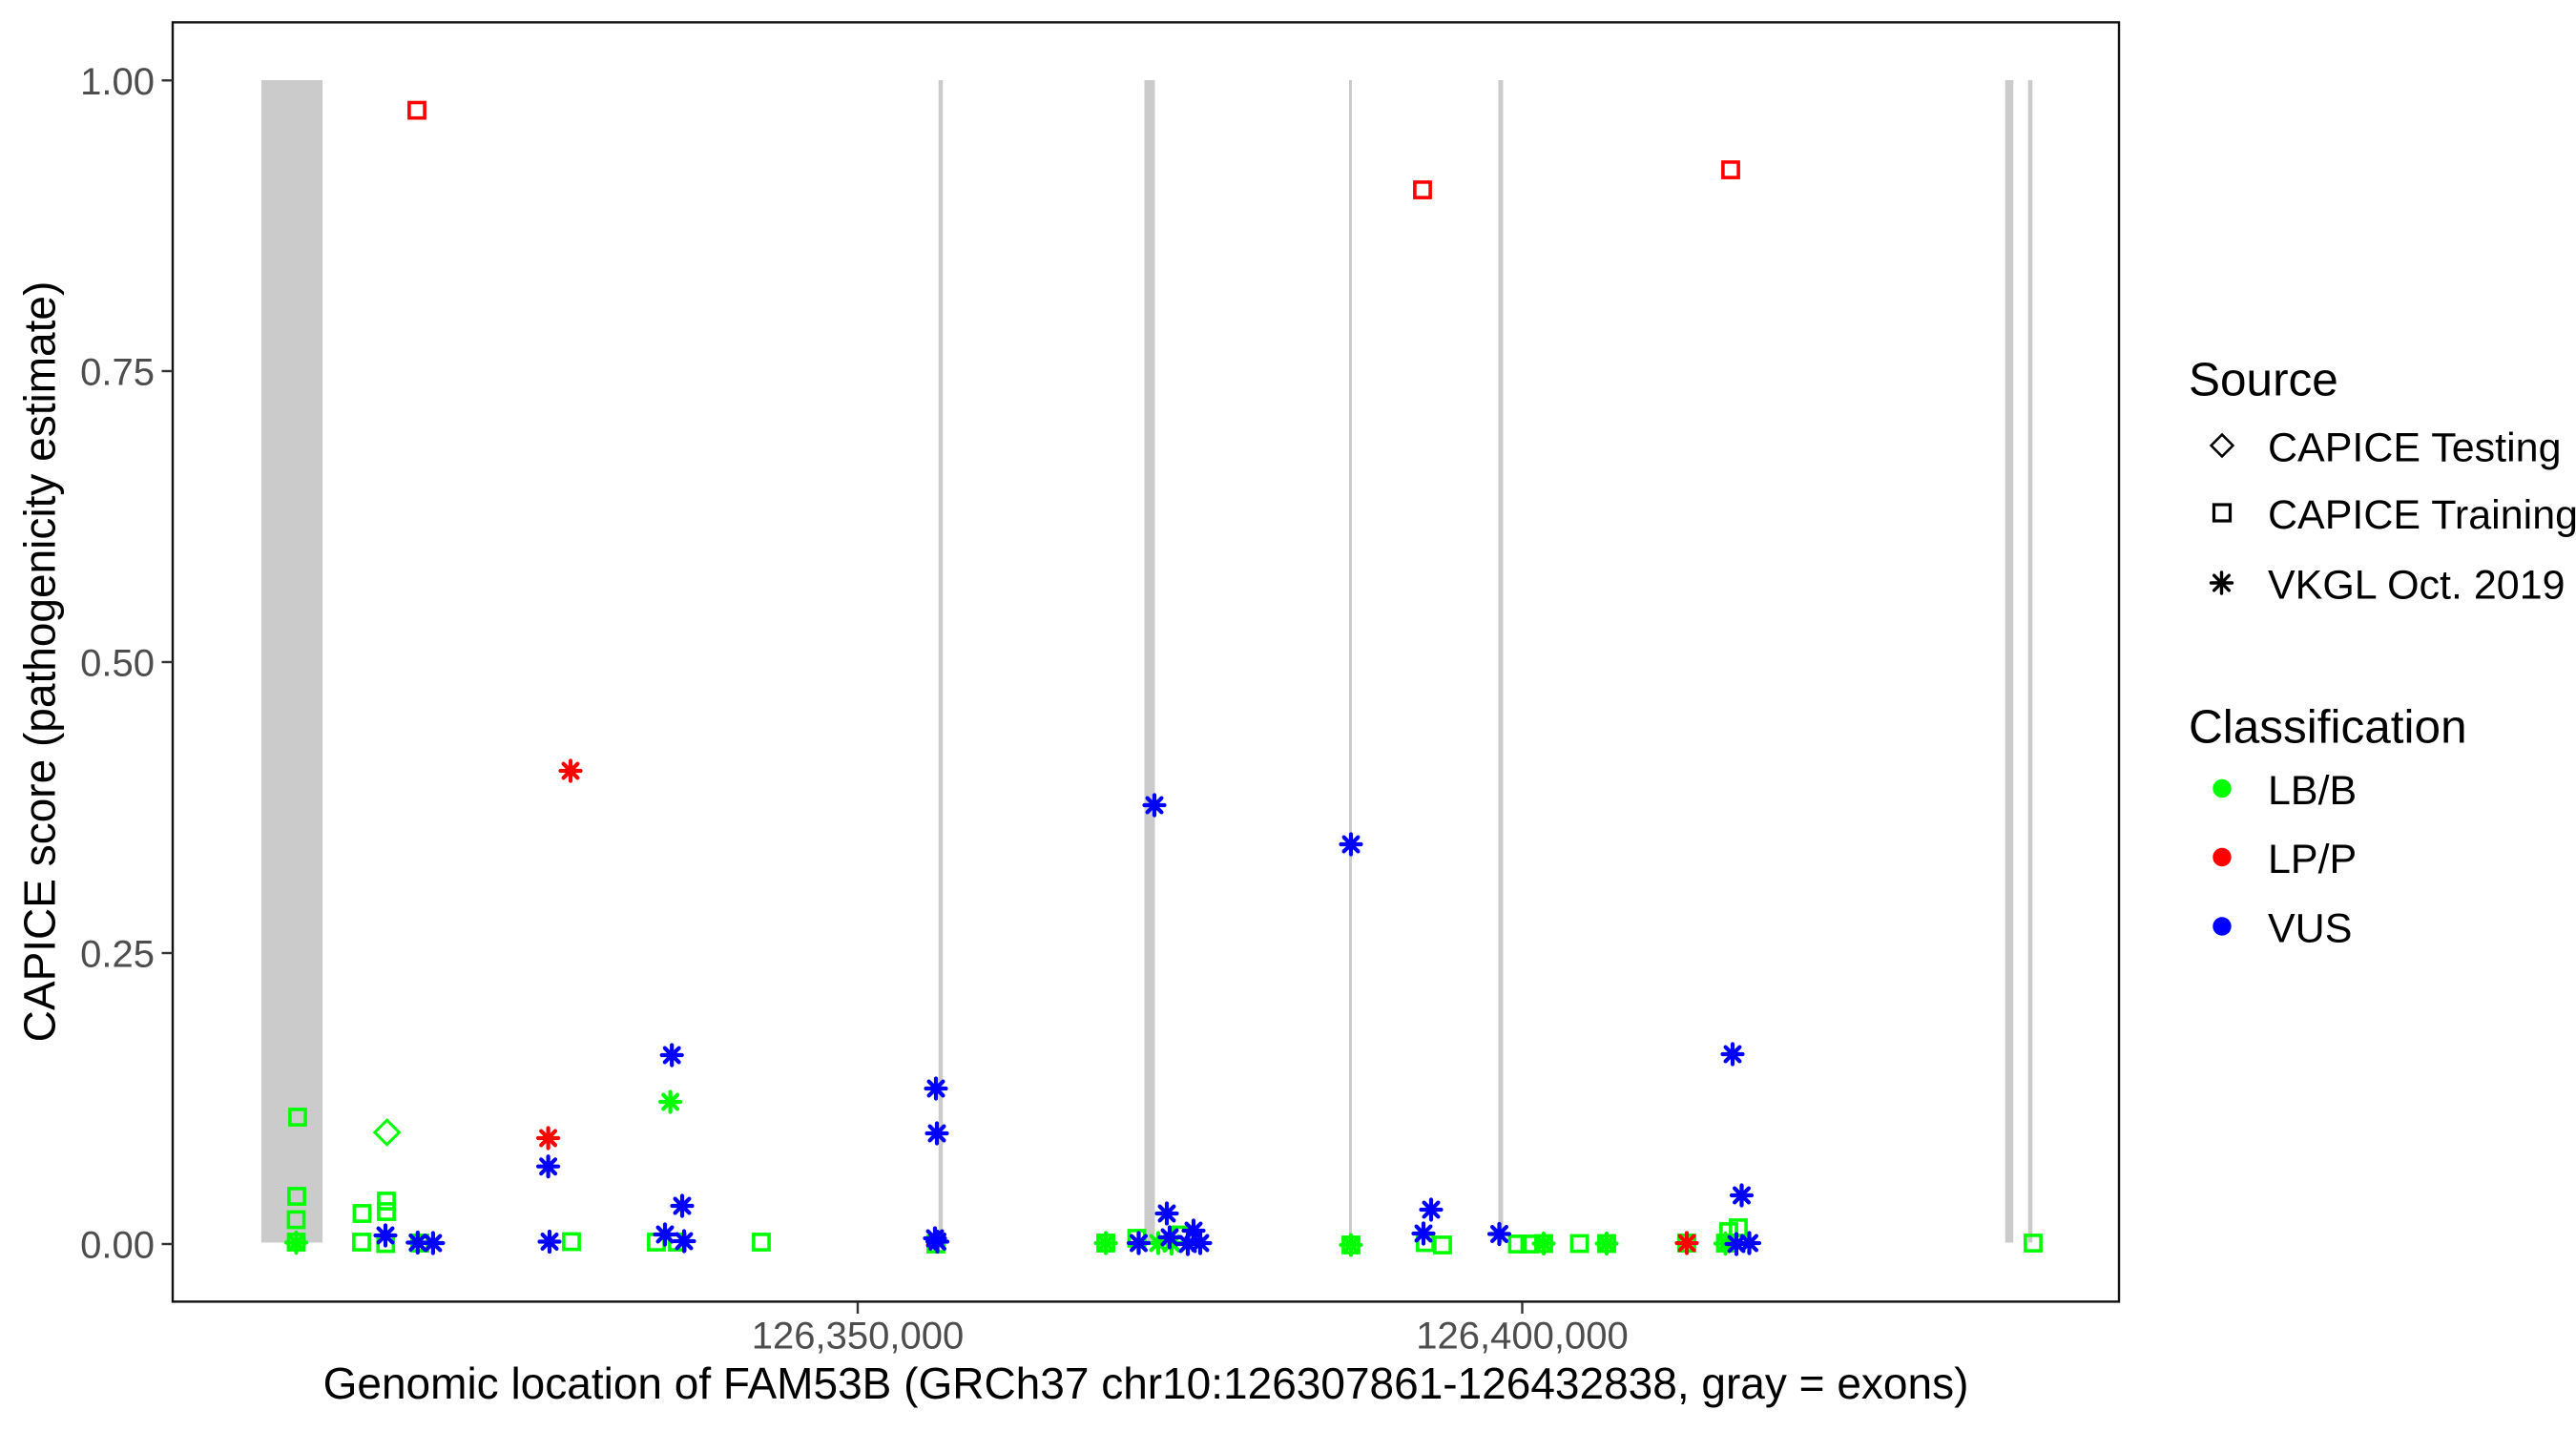 This screenshot has width=2576, height=1431. What do you see at coordinates (2263, 380) in the screenshot?
I see `svg-text: Source` at bounding box center [2263, 380].